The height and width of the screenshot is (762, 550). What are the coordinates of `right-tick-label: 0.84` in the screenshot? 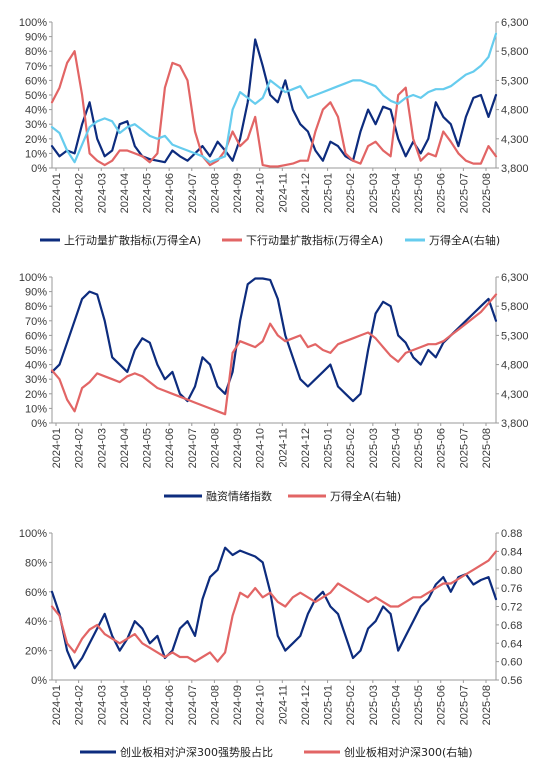 It's located at (511, 552).